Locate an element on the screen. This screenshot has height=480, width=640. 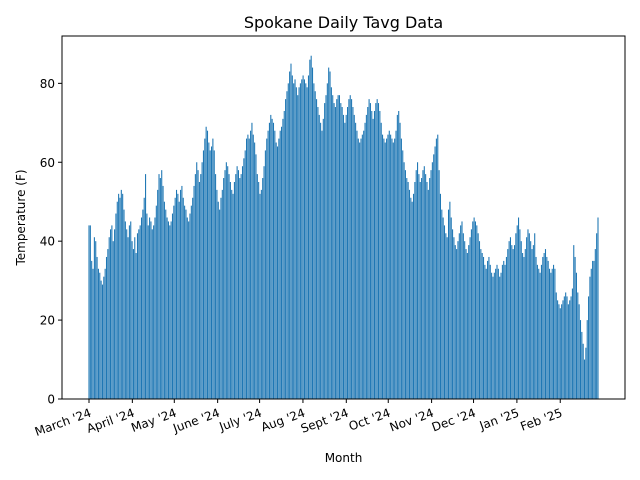
x-tick-label: Feb '25 is located at coordinates (541, 420).